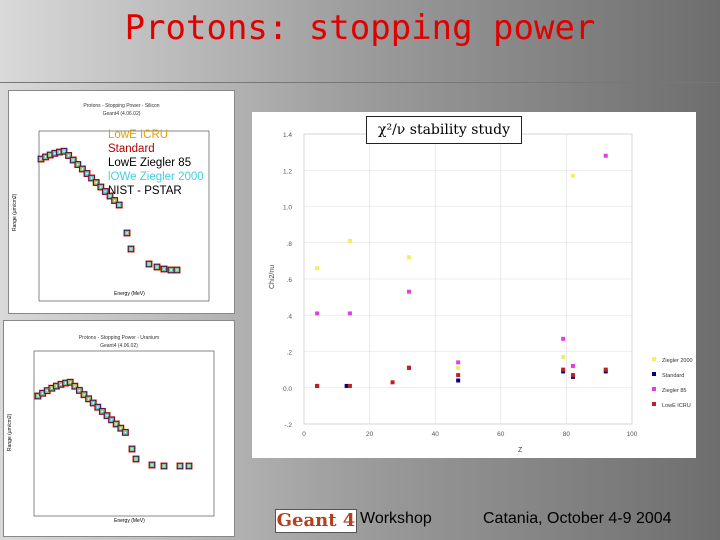 This screenshot has width=720, height=540. Describe the element at coordinates (138, 135) in the screenshot. I see `legend-item-lowe-icru: LowE ICRU` at that location.